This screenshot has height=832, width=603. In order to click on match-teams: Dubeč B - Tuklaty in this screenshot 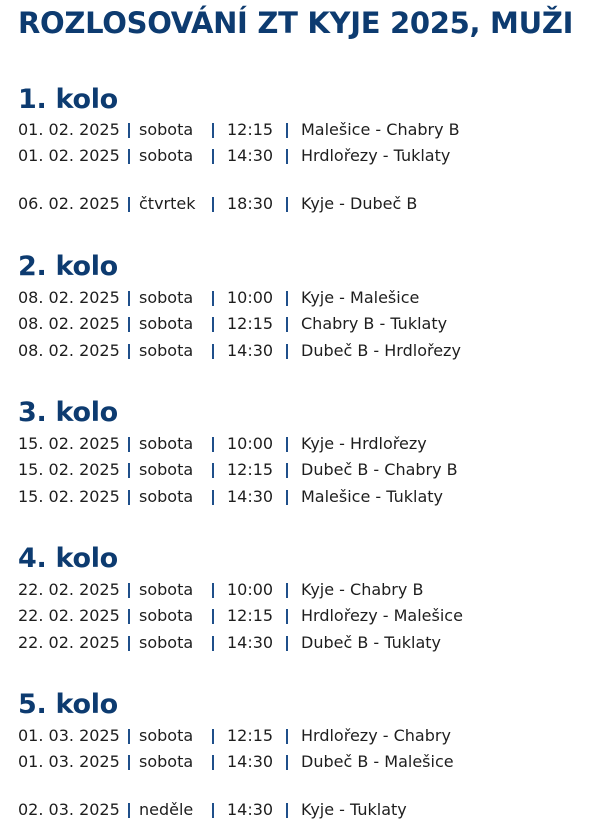, I will do `click(371, 642)`.